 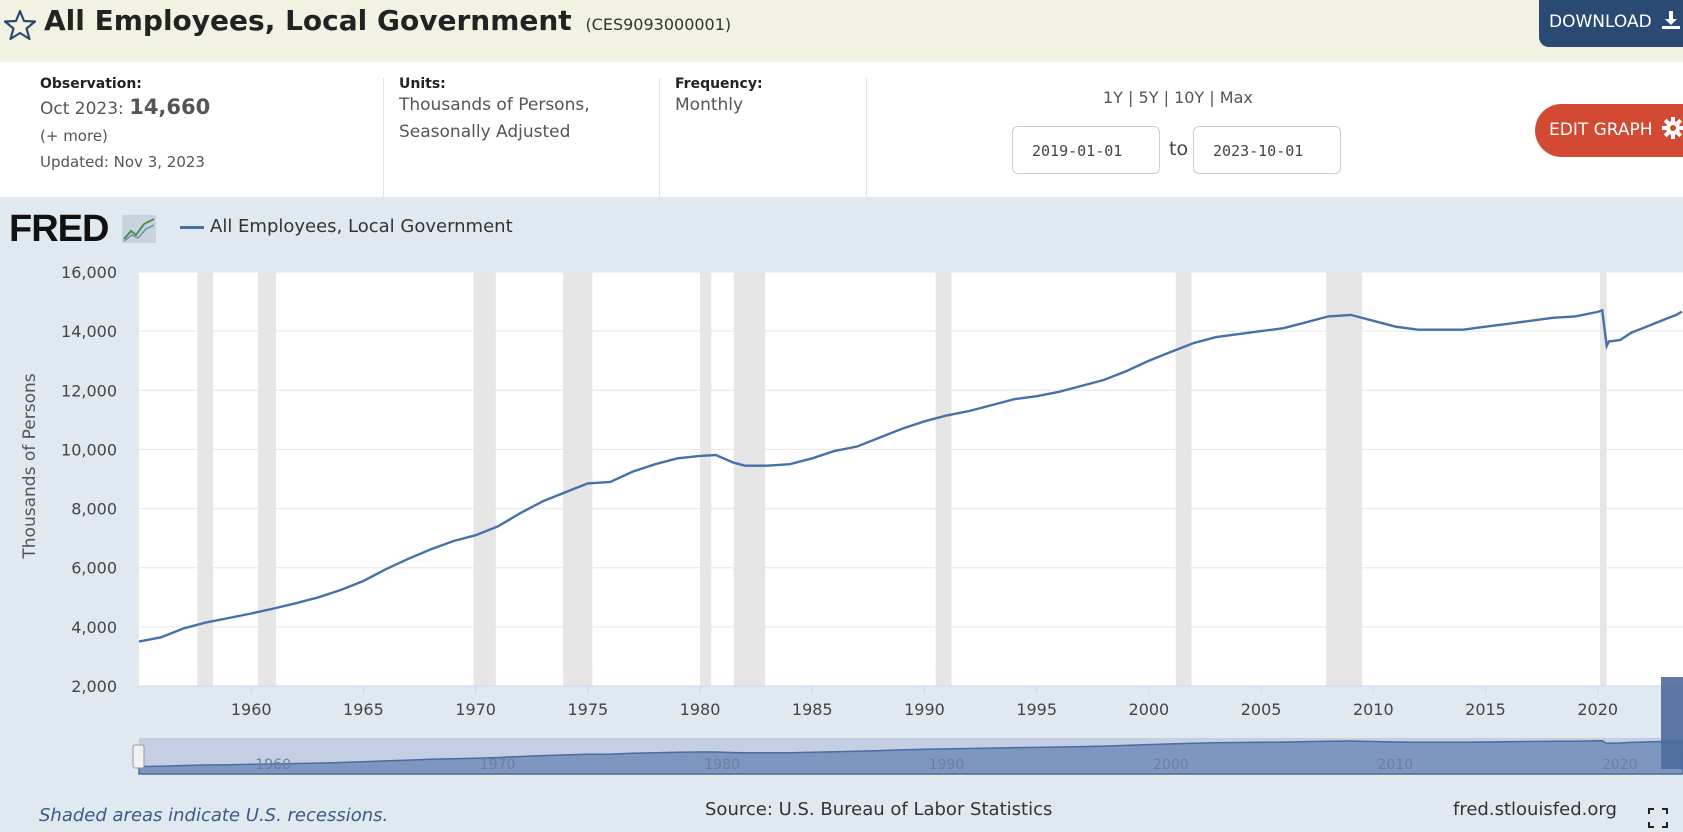 I want to click on fred-logo: FRED, so click(x=83, y=229).